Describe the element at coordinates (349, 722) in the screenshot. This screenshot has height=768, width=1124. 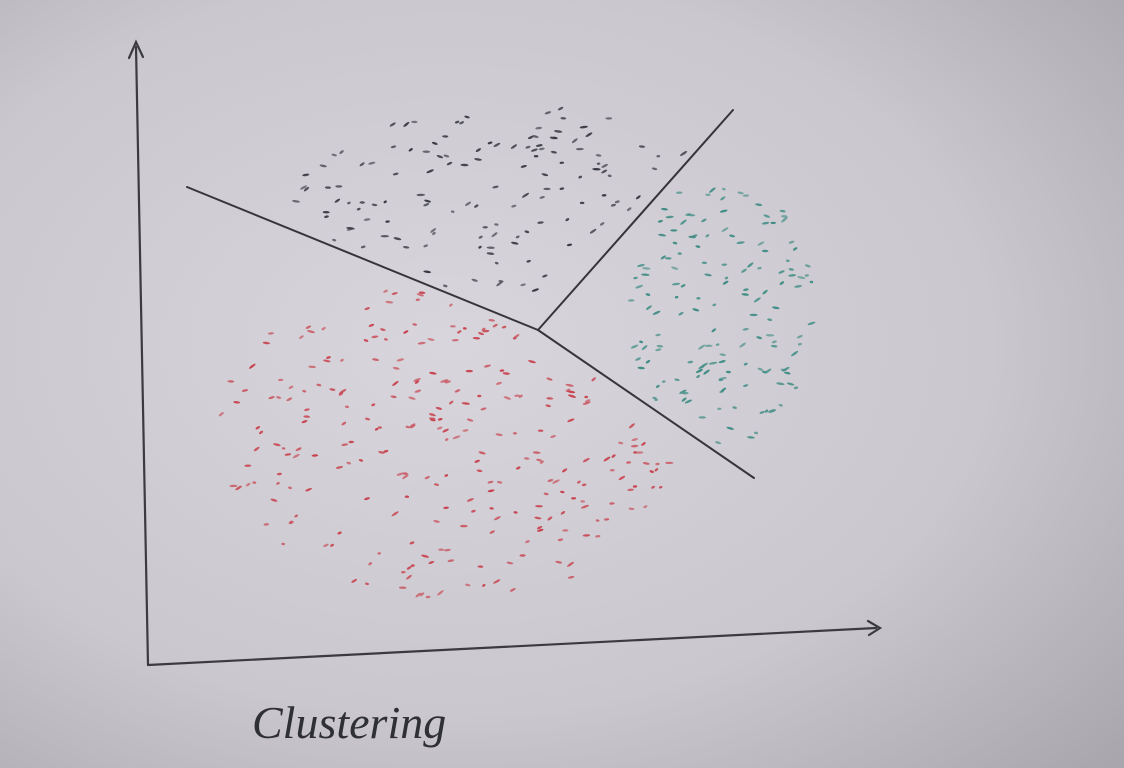
I see `caption: Clustering` at that location.